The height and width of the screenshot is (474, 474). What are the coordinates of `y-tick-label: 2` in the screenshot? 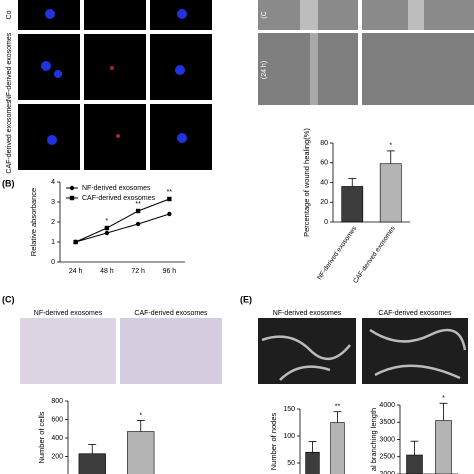 It's located at (53, 222).